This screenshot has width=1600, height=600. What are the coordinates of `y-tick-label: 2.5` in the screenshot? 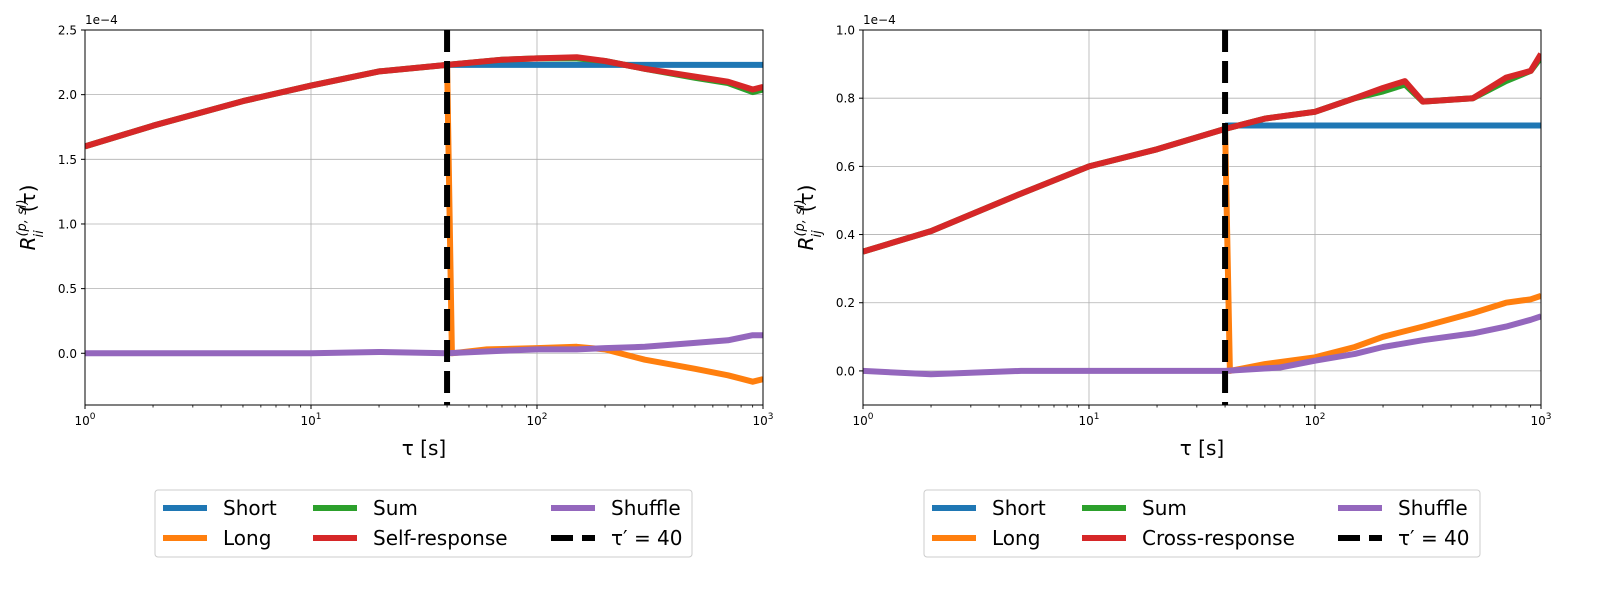 It's located at (67, 31).